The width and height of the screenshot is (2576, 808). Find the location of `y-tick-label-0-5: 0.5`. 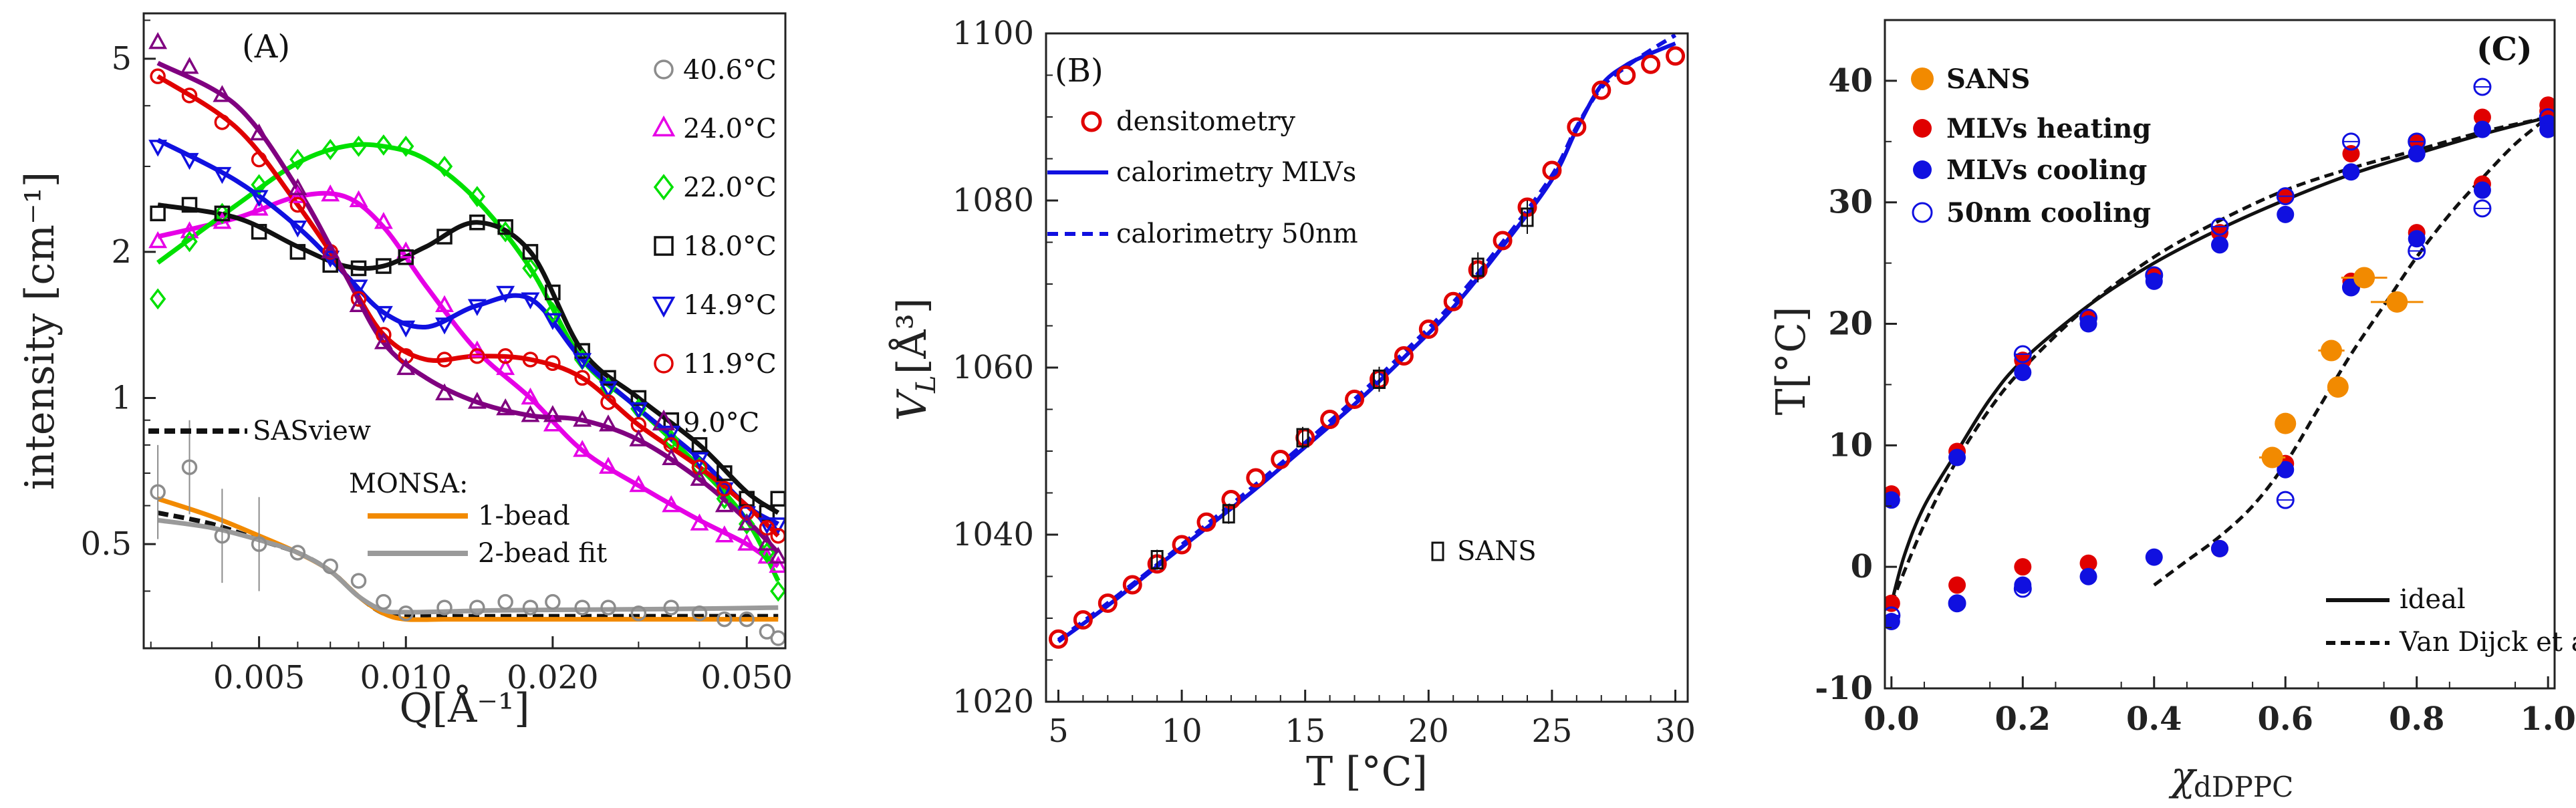

y-tick-label-0-5: 0.5 is located at coordinates (107, 544).